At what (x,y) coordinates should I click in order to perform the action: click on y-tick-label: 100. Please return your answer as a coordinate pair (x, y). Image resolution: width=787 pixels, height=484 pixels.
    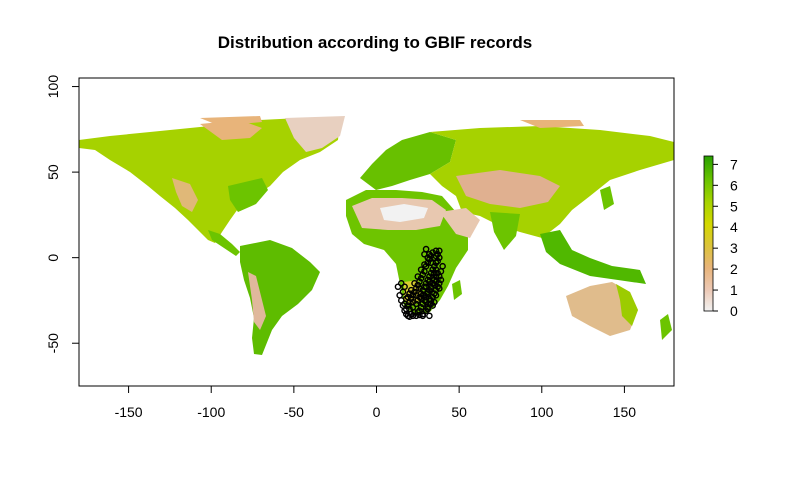
    Looking at the image, I should click on (53, 87).